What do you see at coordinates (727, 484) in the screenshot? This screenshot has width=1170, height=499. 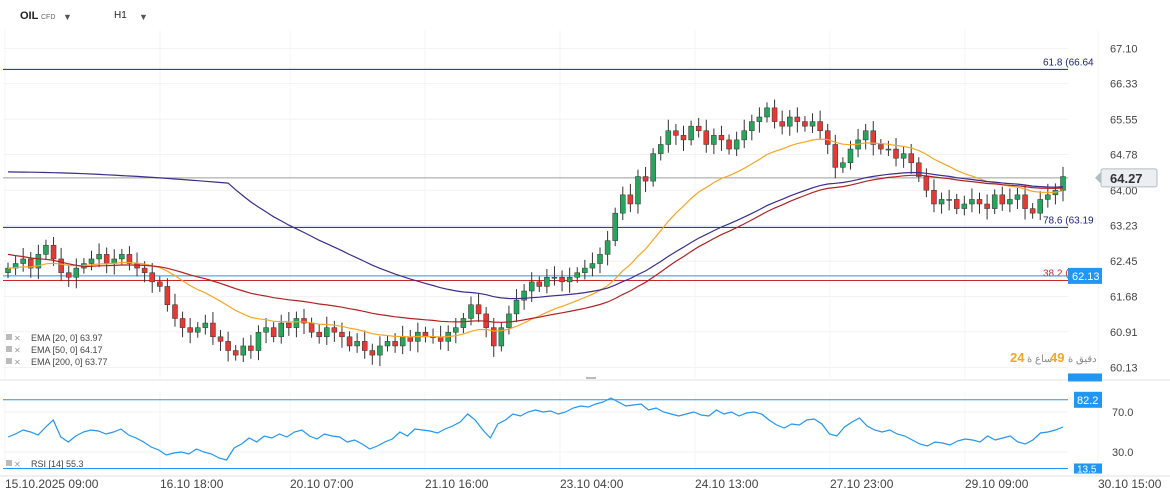 I see `time-axis-tick: 24.10 13:00` at bounding box center [727, 484].